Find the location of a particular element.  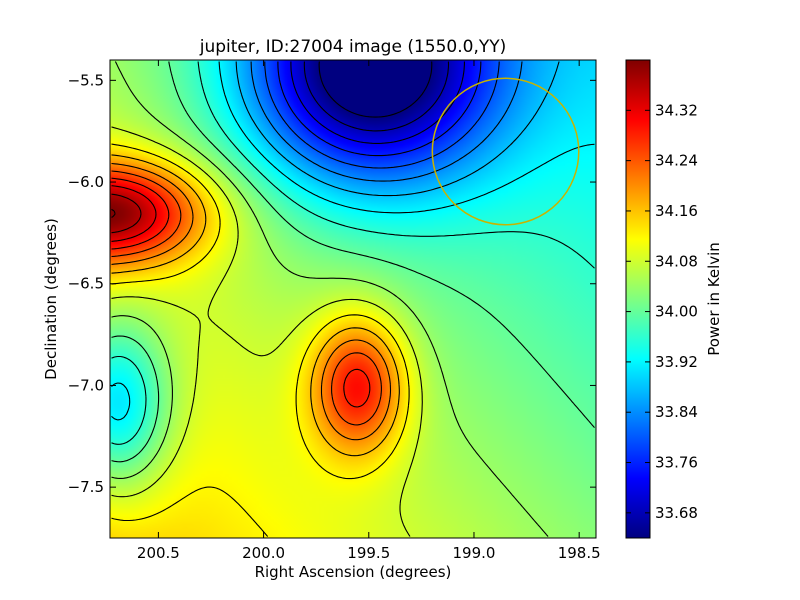

colorbar-label: Power in Kelvin is located at coordinates (714, 299).